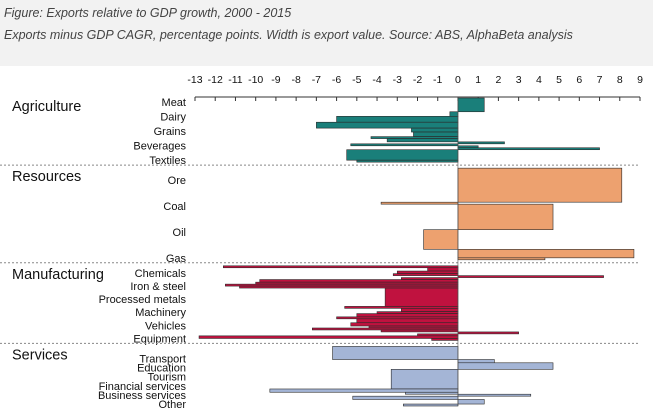 The image size is (653, 416). What do you see at coordinates (539, 80) in the screenshot?
I see `x-tick-label: 4` at bounding box center [539, 80].